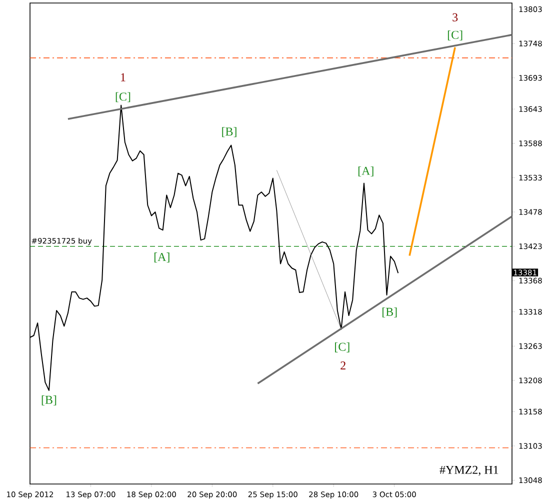  Describe the element at coordinates (123, 77) in the screenshot. I see `annotation: 1` at that location.